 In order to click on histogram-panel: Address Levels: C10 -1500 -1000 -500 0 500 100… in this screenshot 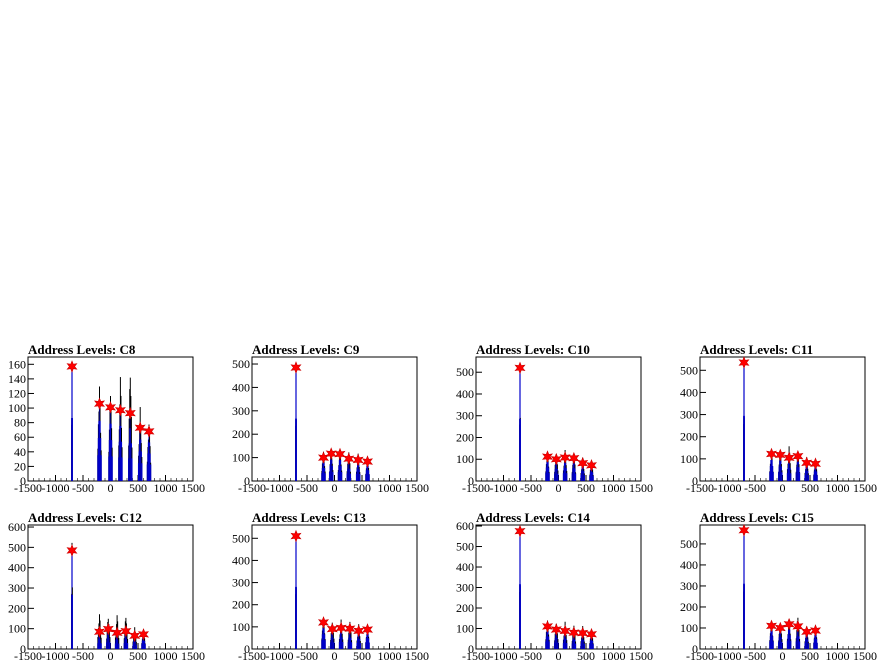, I will do `click(554, 418)`.